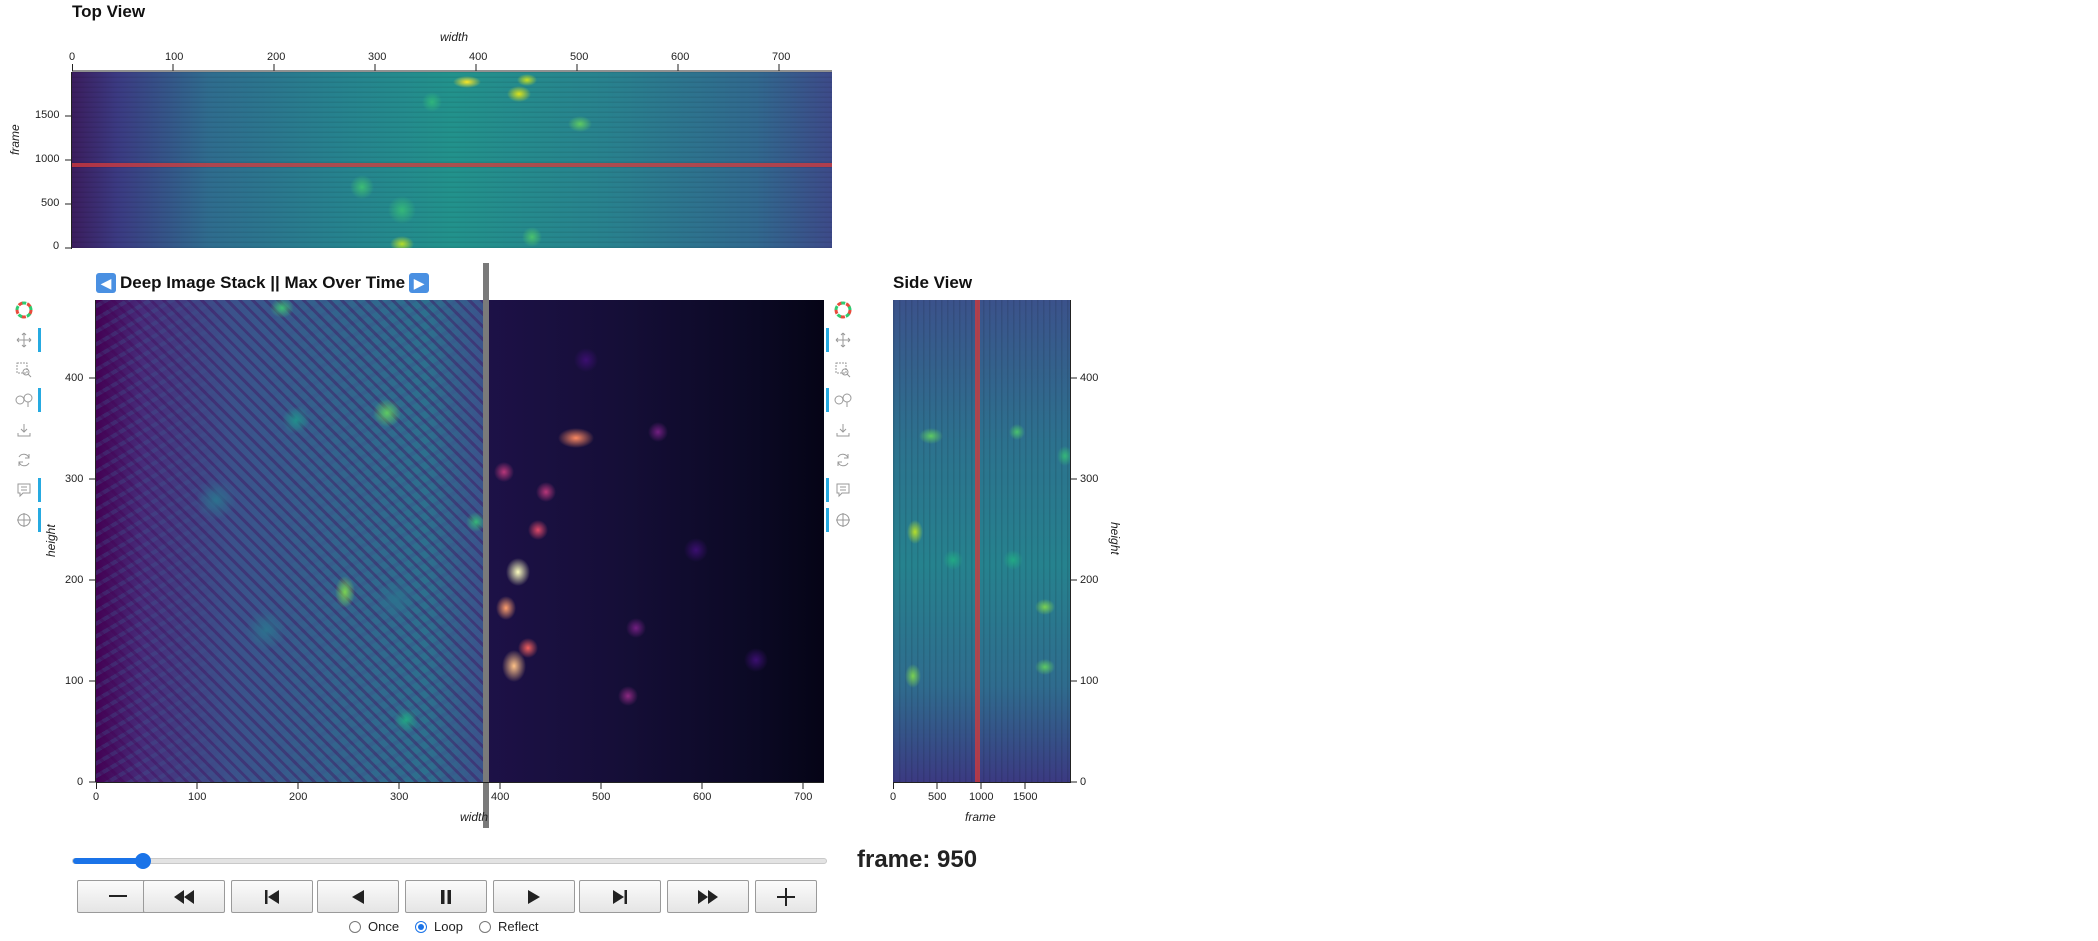 Image resolution: width=2098 pixels, height=941 pixels. Describe the element at coordinates (452, 68) in the screenshot. I see `top-x-axis` at that location.